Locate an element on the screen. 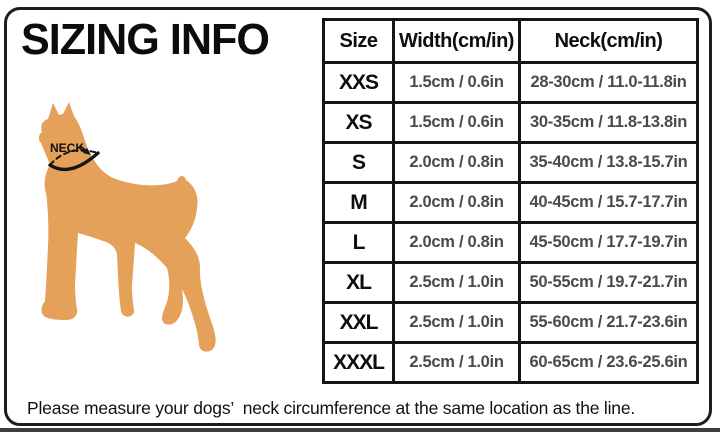 Image resolution: width=720 pixels, height=432 pixels. neck-value: 40-45cm / 15.7-17.7in is located at coordinates (608, 202).